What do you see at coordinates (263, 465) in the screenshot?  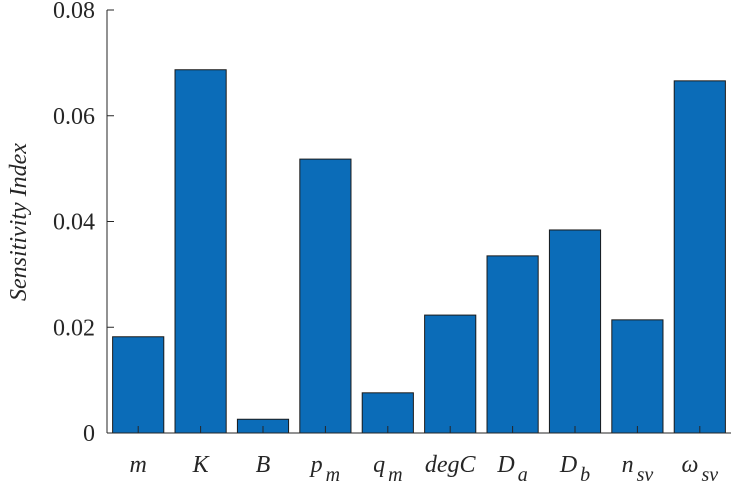 I see `x-tick-label: B` at bounding box center [263, 465].